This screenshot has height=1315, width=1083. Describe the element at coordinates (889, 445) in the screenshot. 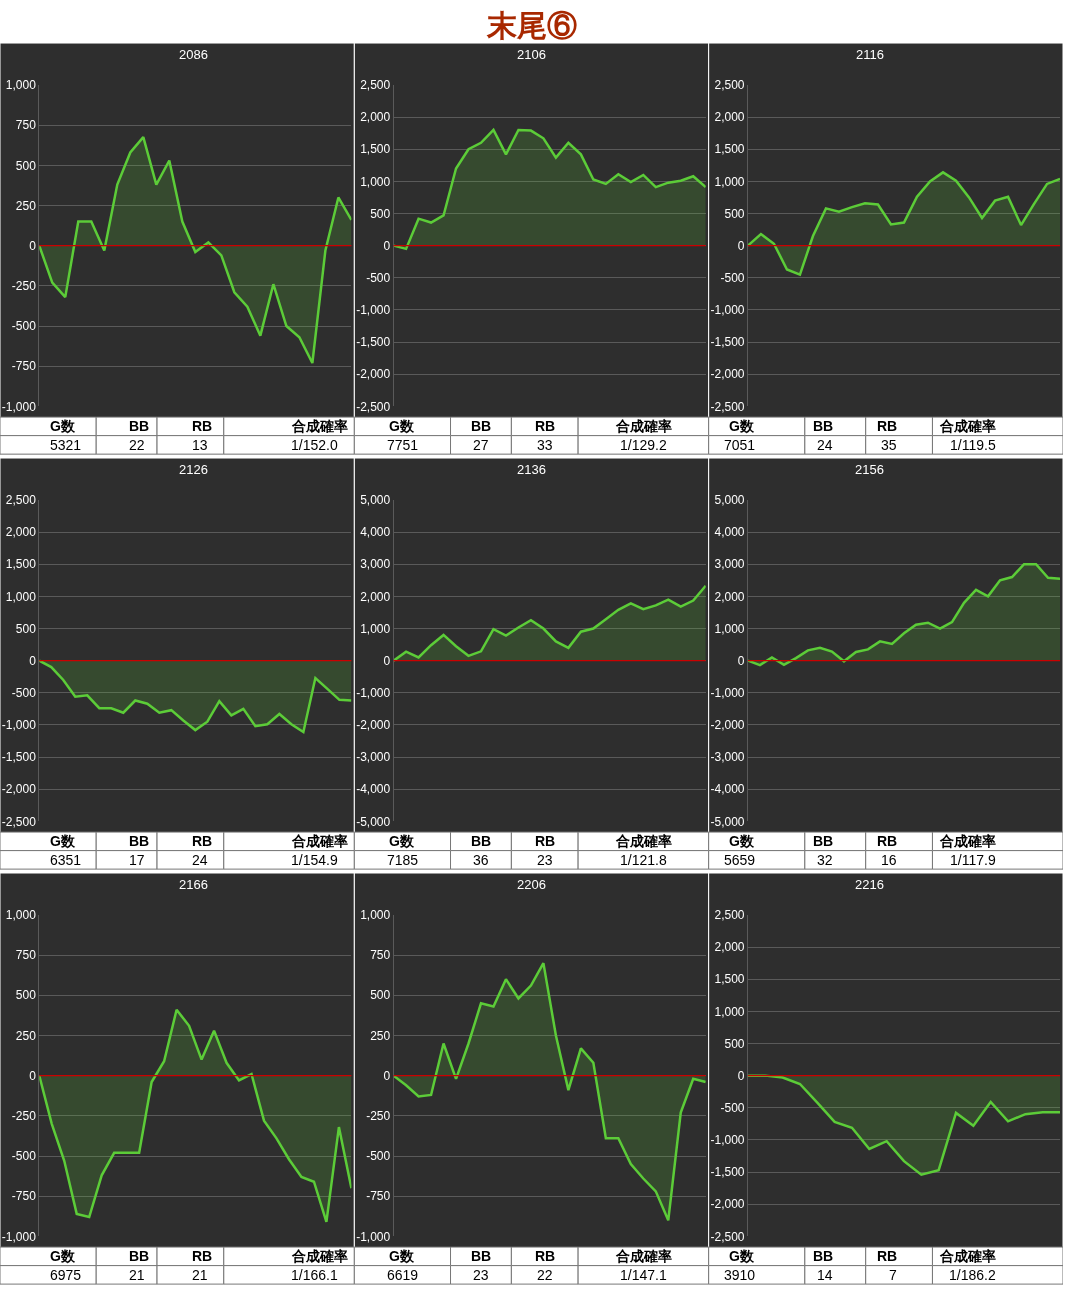

I see `text: 35` at that location.